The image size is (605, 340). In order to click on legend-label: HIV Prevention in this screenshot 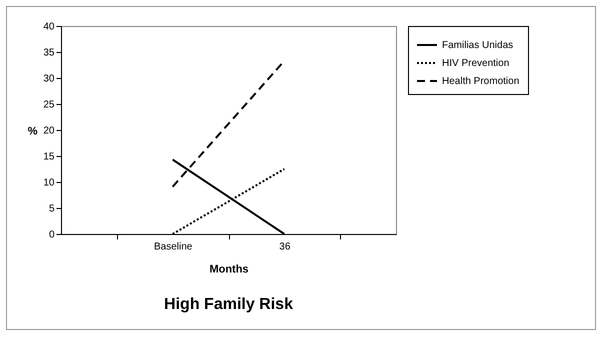, I will do `click(476, 63)`.